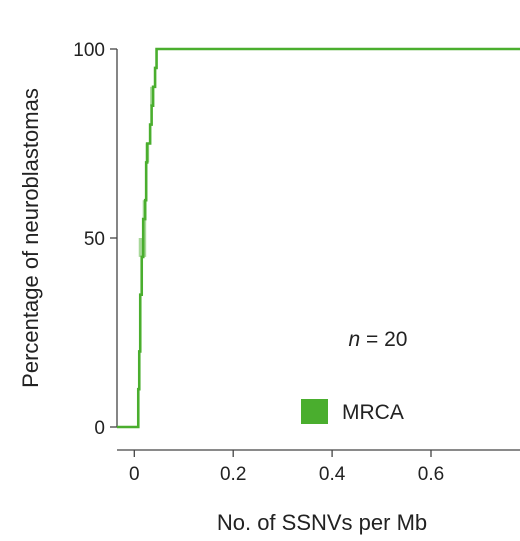 The image size is (520, 541). Describe the element at coordinates (373, 412) in the screenshot. I see `legend-label: MRCA` at that location.